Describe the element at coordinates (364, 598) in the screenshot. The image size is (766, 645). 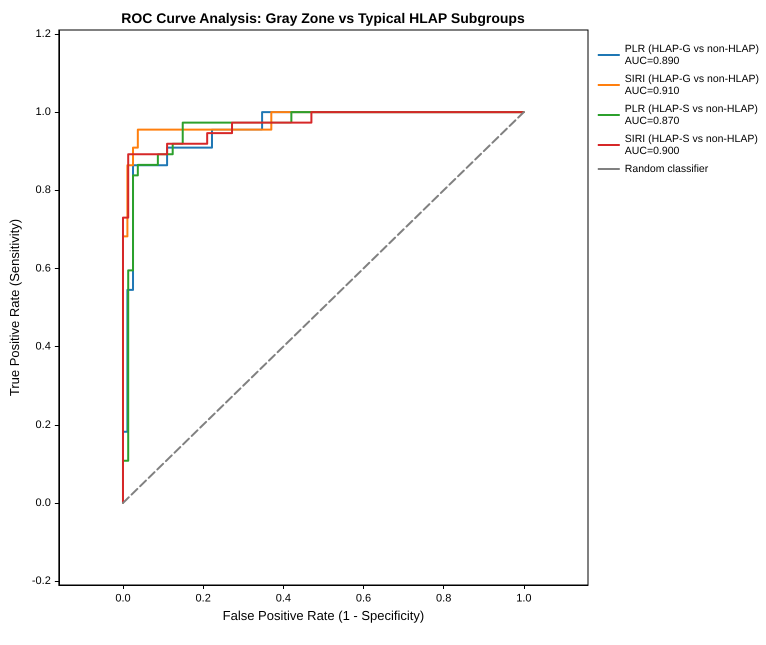
I see `x-tick-label: 0.6` at that location.